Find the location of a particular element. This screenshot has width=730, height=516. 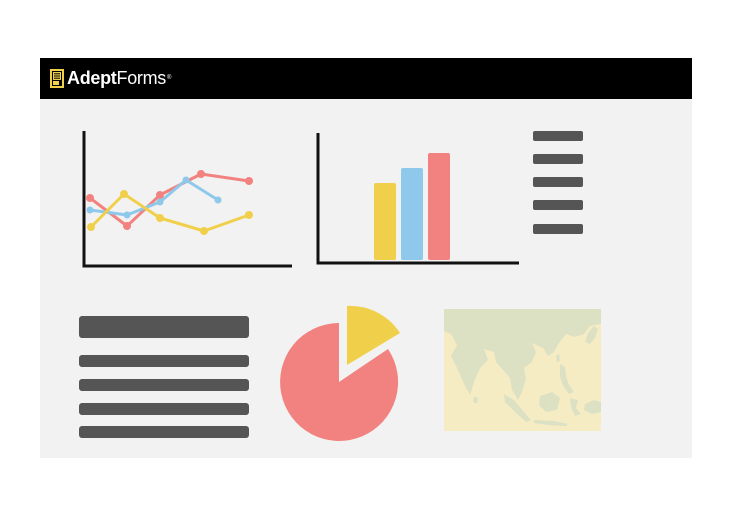

map-island-philippines is located at coordinates (567, 379).